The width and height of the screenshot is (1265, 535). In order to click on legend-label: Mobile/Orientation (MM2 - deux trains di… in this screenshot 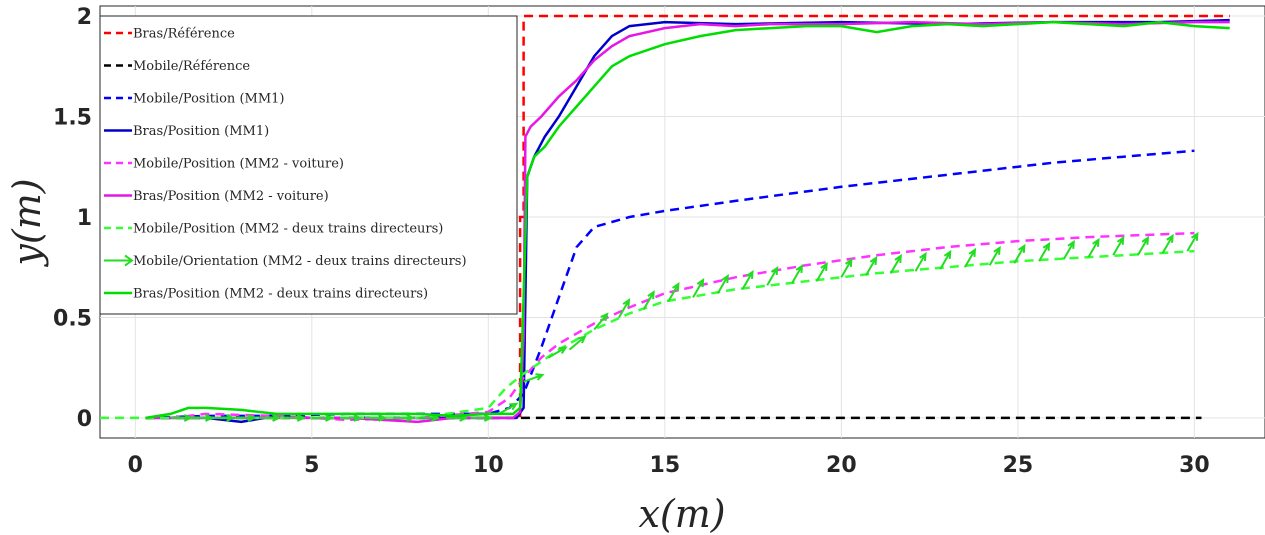, I will do `click(300, 261)`.